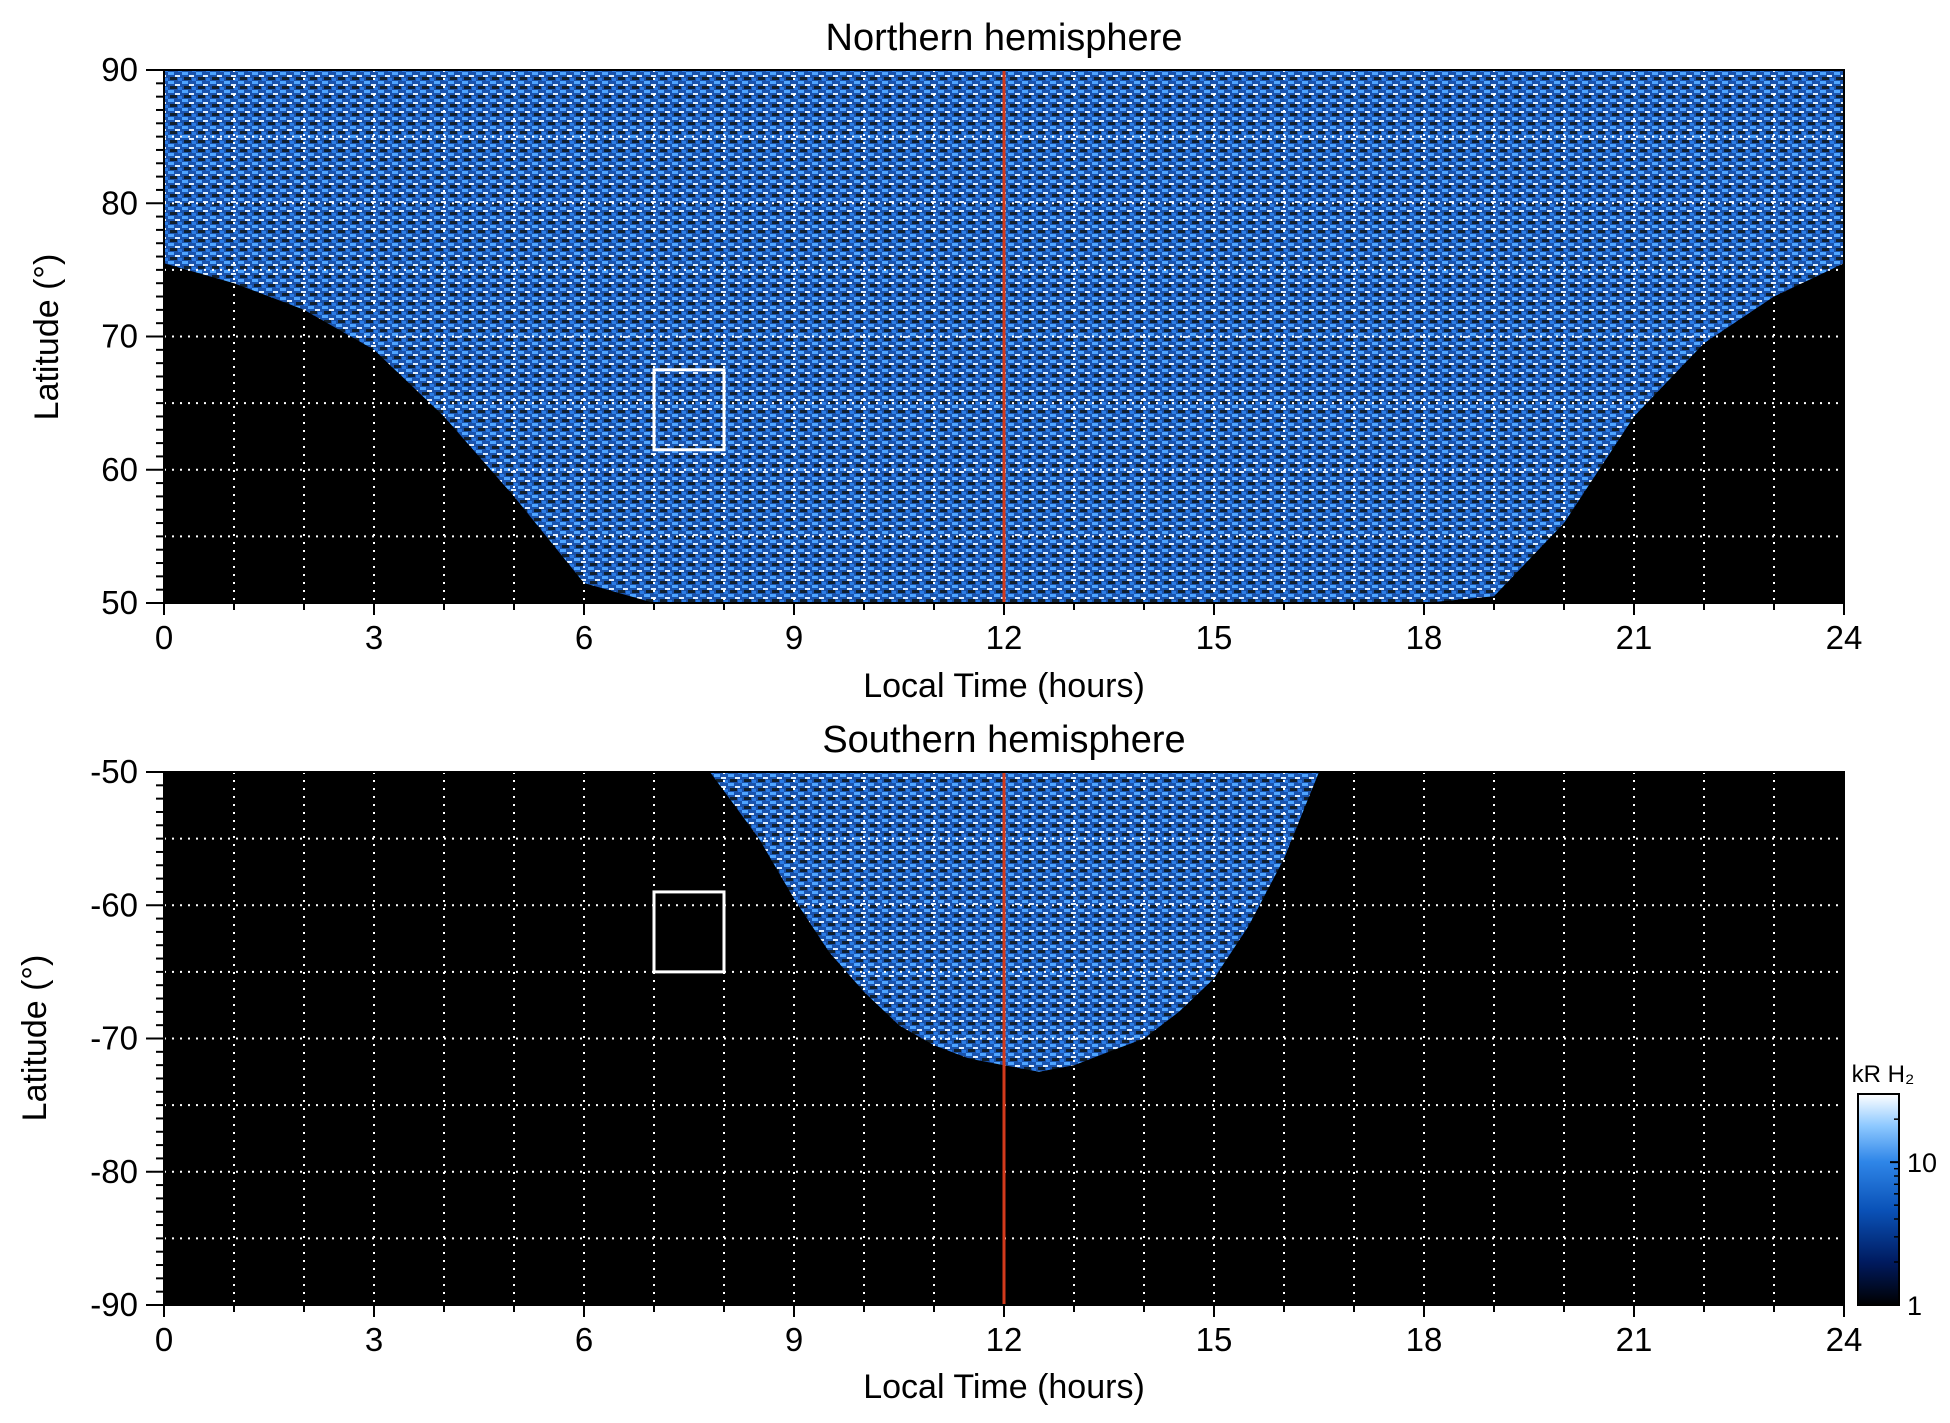 This screenshot has width=1950, height=1423. I want to click on y-tick-label: -70, so click(114, 1038).